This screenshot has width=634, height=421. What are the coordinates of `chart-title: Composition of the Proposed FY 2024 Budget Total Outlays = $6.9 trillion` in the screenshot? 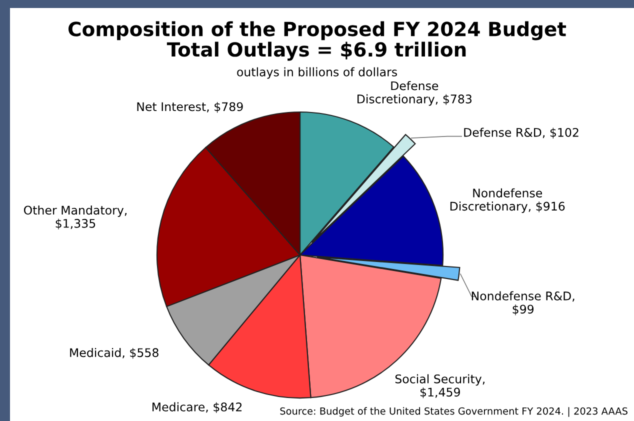 It's located at (317, 41).